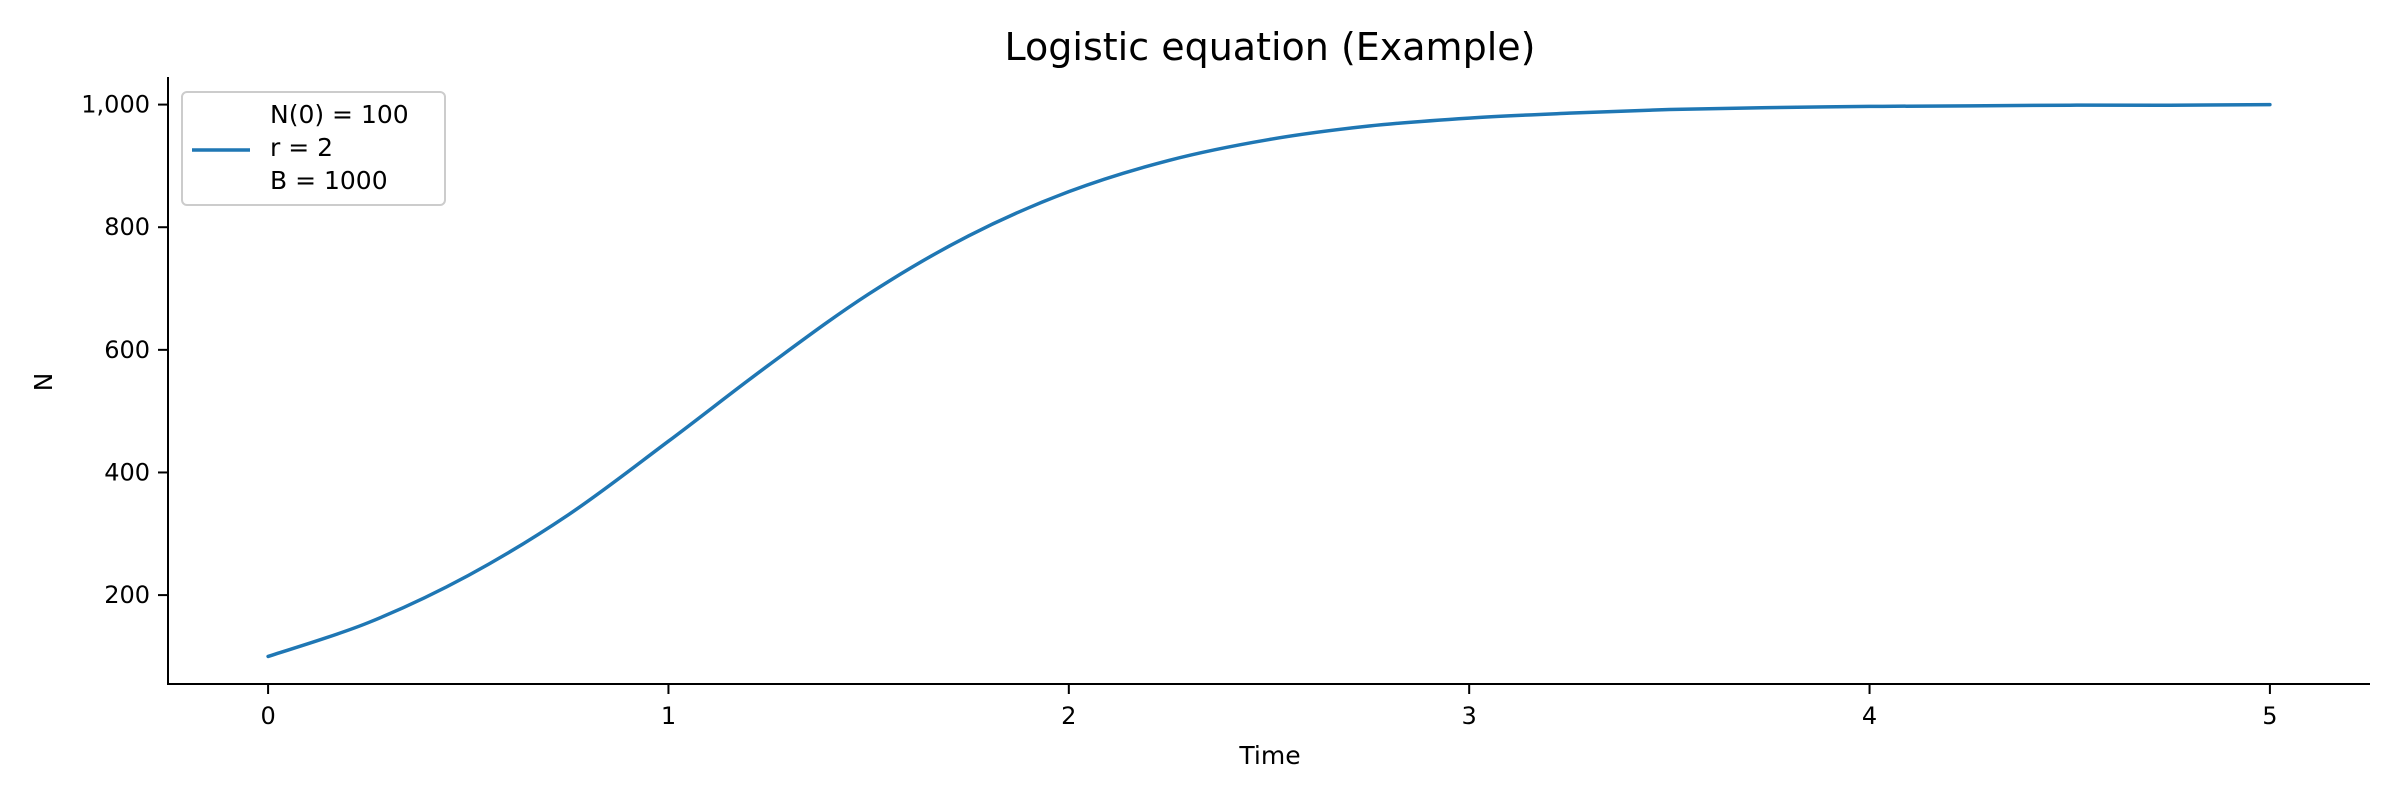 This screenshot has height=800, width=2400. What do you see at coordinates (2269, 716) in the screenshot?
I see `x-tick-label: 5` at bounding box center [2269, 716].